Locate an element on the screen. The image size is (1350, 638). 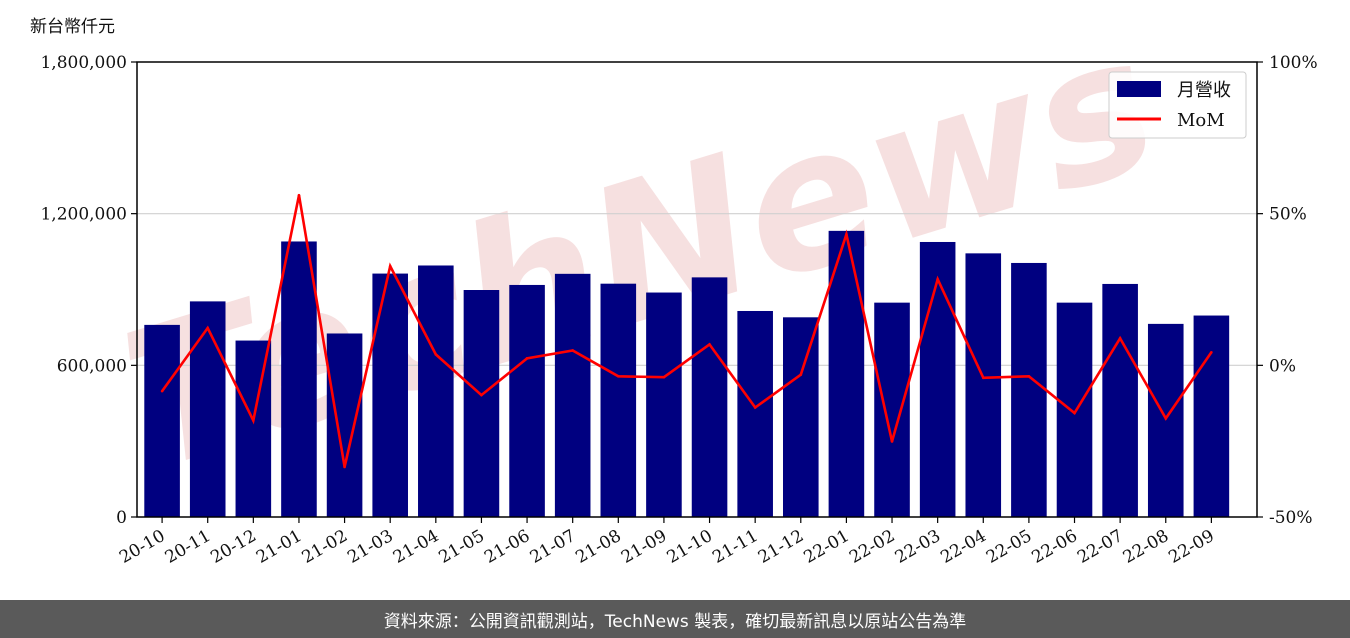
y-axis-unit-label: 新台幣仟元 is located at coordinates (72, 27).